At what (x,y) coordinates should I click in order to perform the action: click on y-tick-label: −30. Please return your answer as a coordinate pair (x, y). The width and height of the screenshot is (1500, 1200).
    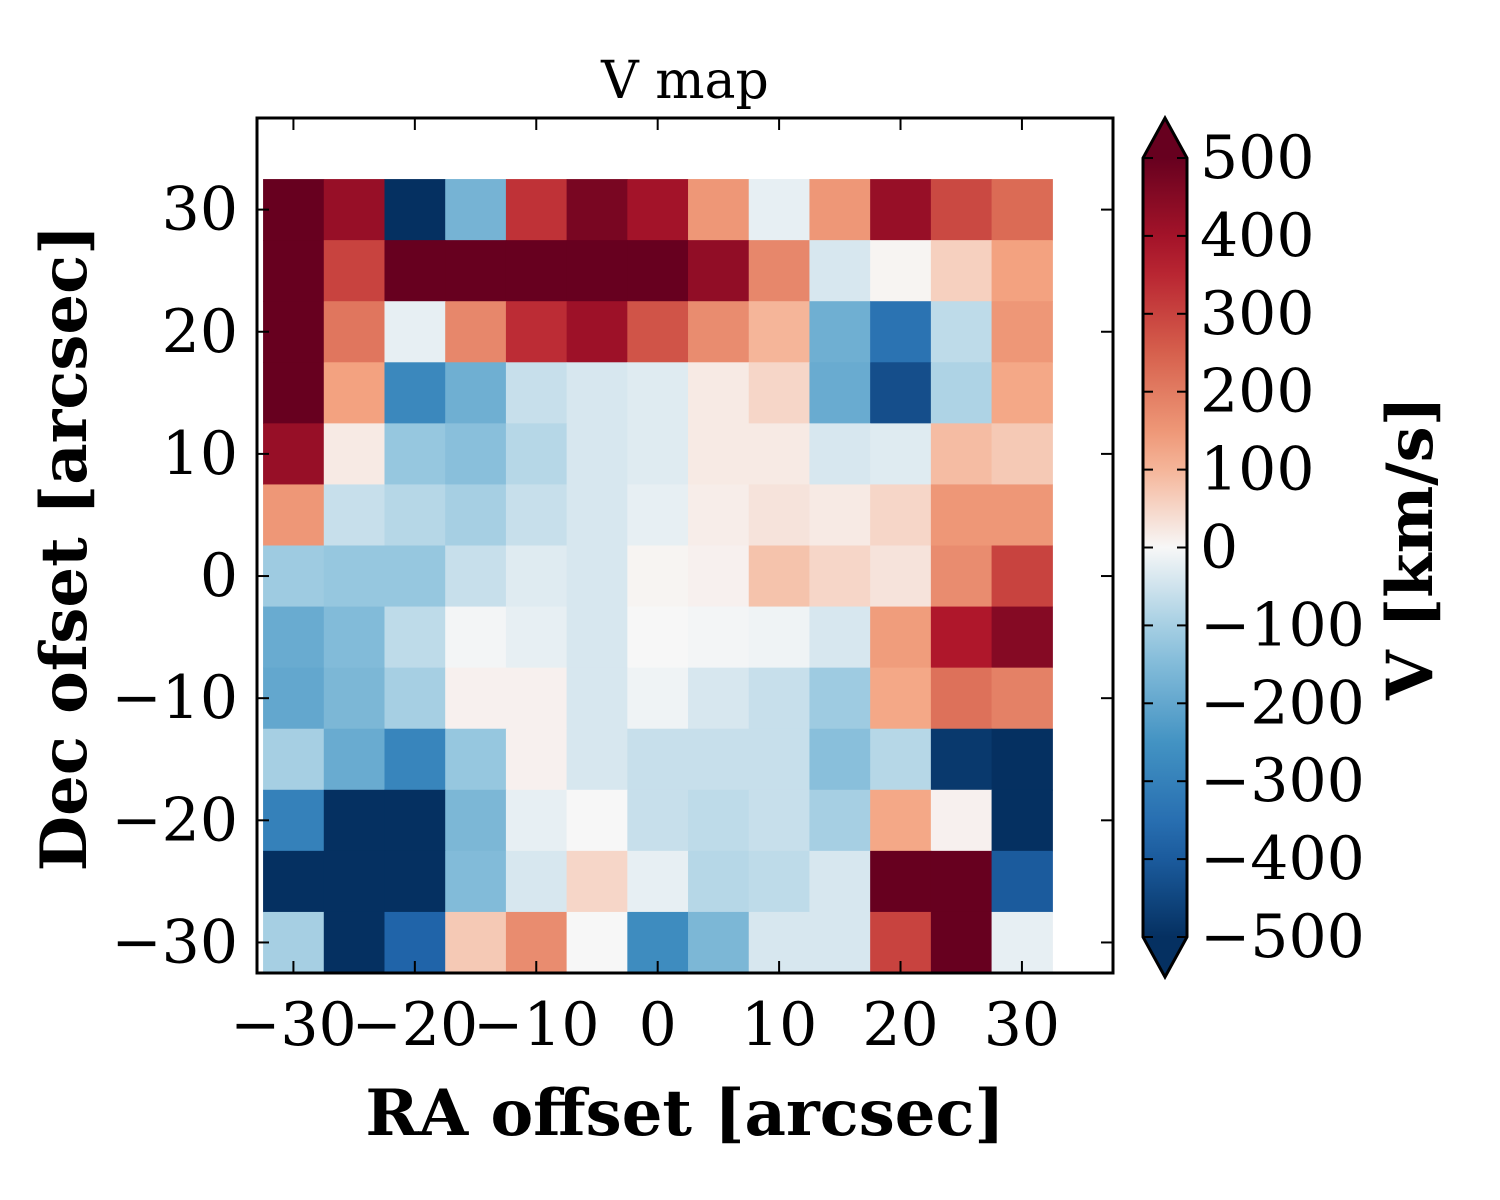
    Looking at the image, I should click on (174, 942).